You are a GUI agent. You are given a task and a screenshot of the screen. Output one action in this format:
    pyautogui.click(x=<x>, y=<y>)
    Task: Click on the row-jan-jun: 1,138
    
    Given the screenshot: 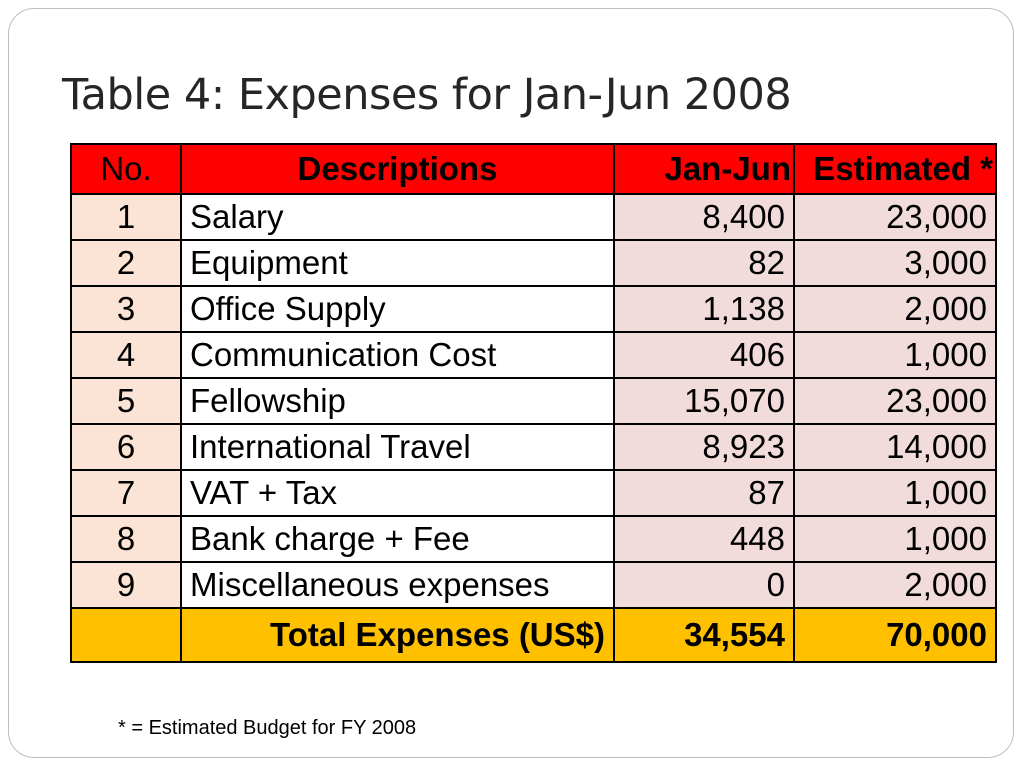 What is the action you would take?
    pyautogui.click(x=704, y=309)
    